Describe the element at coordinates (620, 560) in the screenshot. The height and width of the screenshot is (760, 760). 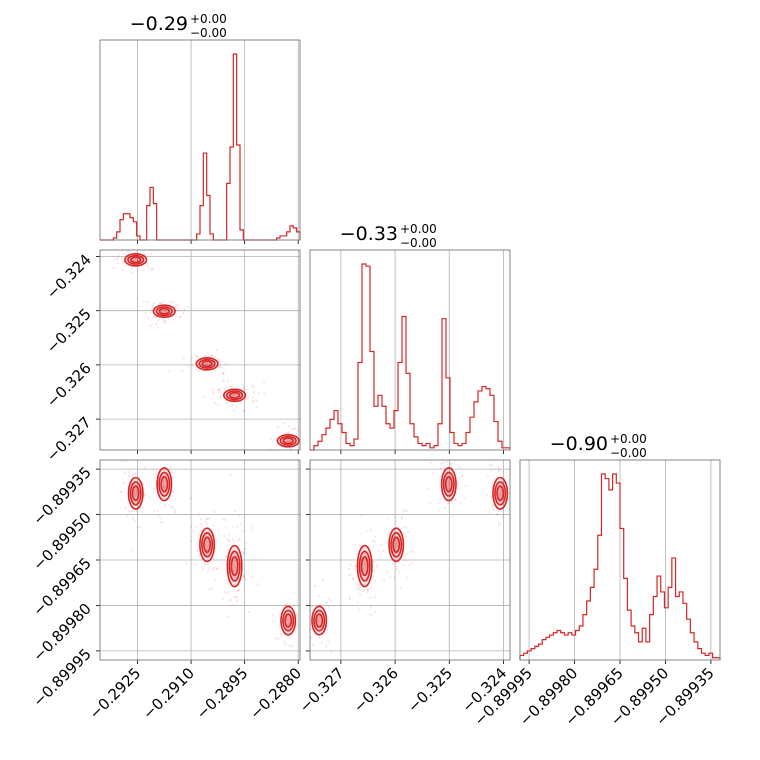
I see `panel-frame` at that location.